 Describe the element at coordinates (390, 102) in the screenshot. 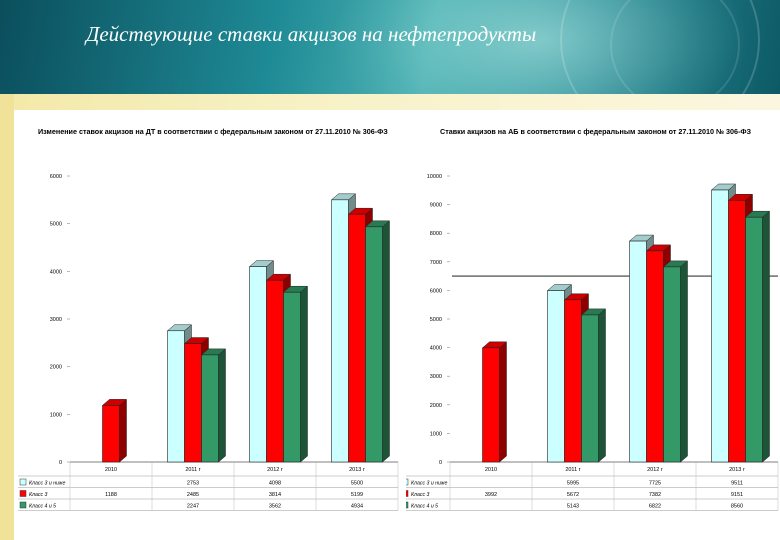

I see `decorative-stripe` at that location.